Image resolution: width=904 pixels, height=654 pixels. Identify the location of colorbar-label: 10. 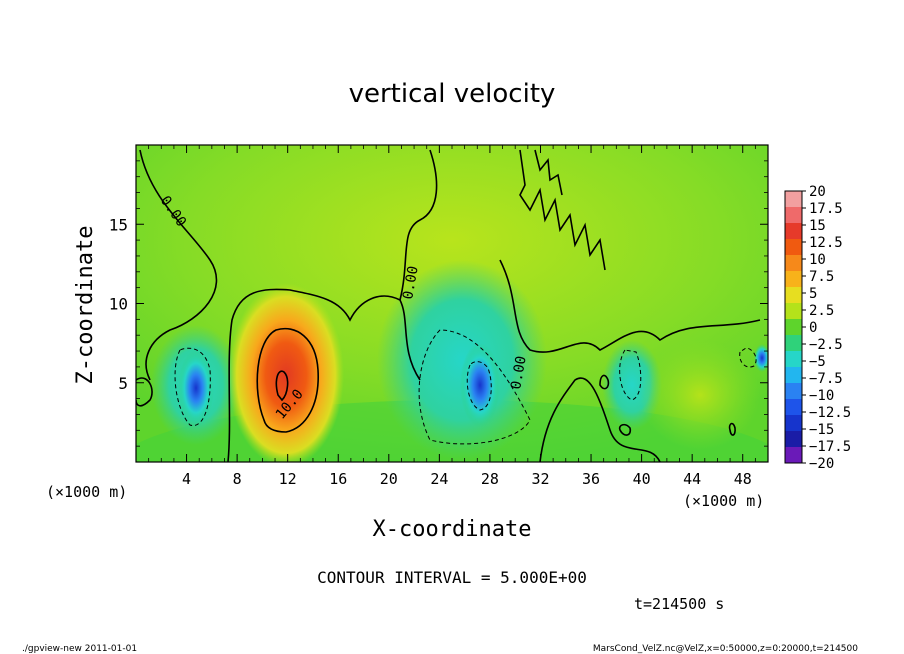
(817, 260).